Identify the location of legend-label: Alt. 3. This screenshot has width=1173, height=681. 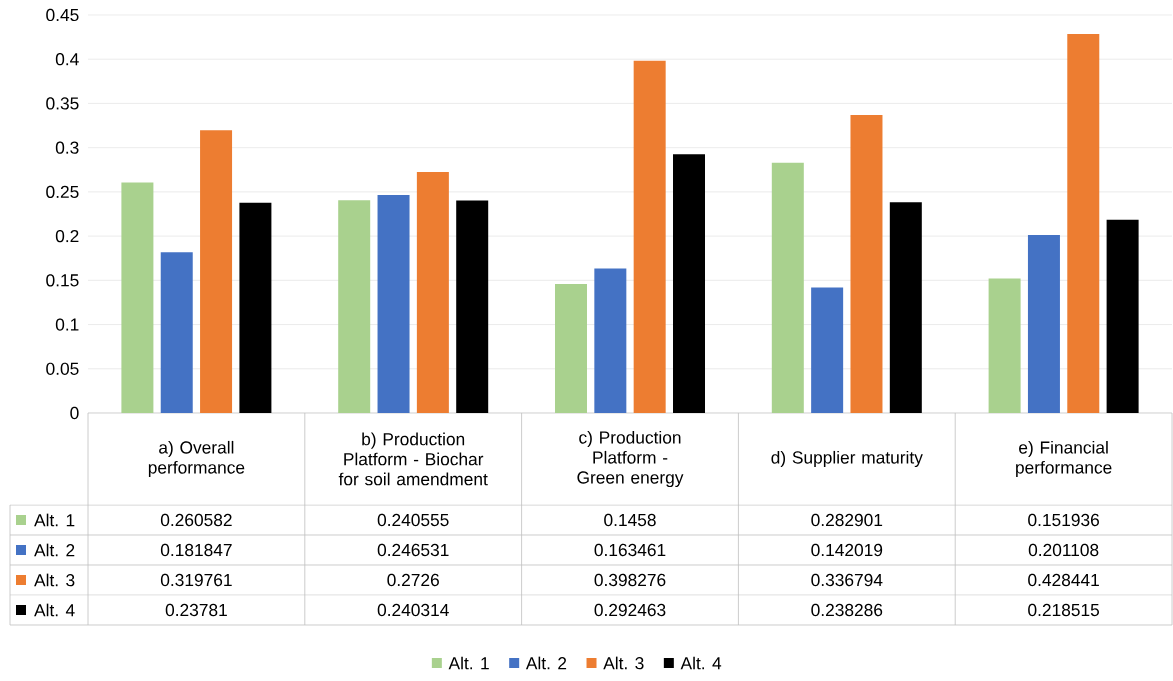
(54, 580).